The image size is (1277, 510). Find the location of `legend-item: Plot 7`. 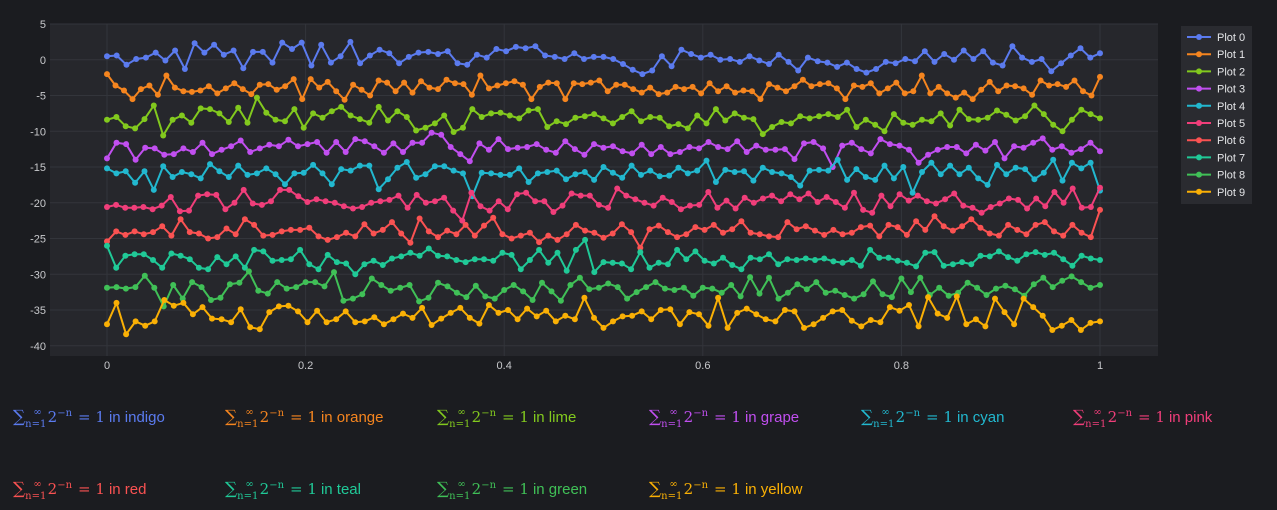

legend-item: Plot 7 is located at coordinates (1216, 158).